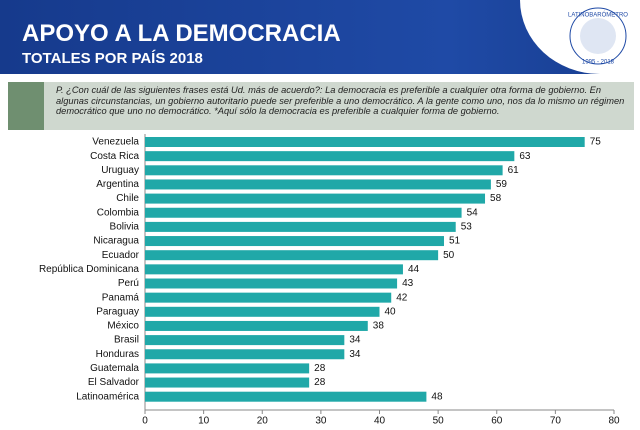 This screenshot has width=640, height=430. Describe the element at coordinates (449, 255) in the screenshot. I see `value-label: 50` at that location.